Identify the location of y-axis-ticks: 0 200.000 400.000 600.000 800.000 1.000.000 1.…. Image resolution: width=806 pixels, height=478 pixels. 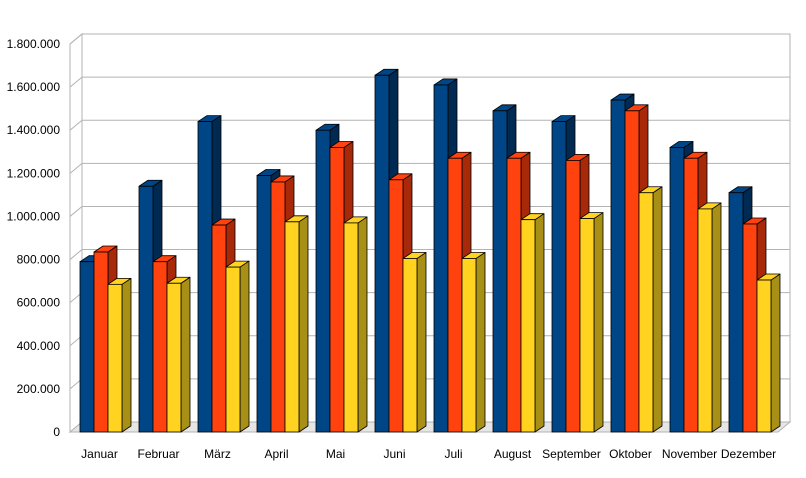
(34, 238).